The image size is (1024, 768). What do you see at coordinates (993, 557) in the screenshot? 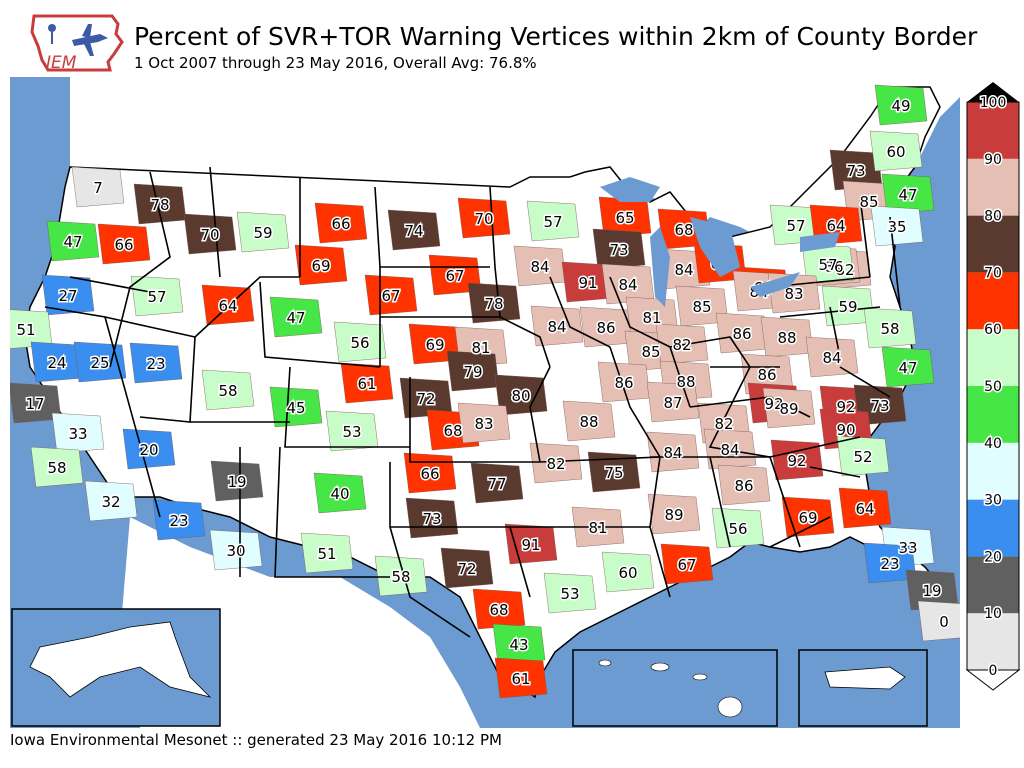
I see `colorbar-tick-label: 20` at bounding box center [993, 557].